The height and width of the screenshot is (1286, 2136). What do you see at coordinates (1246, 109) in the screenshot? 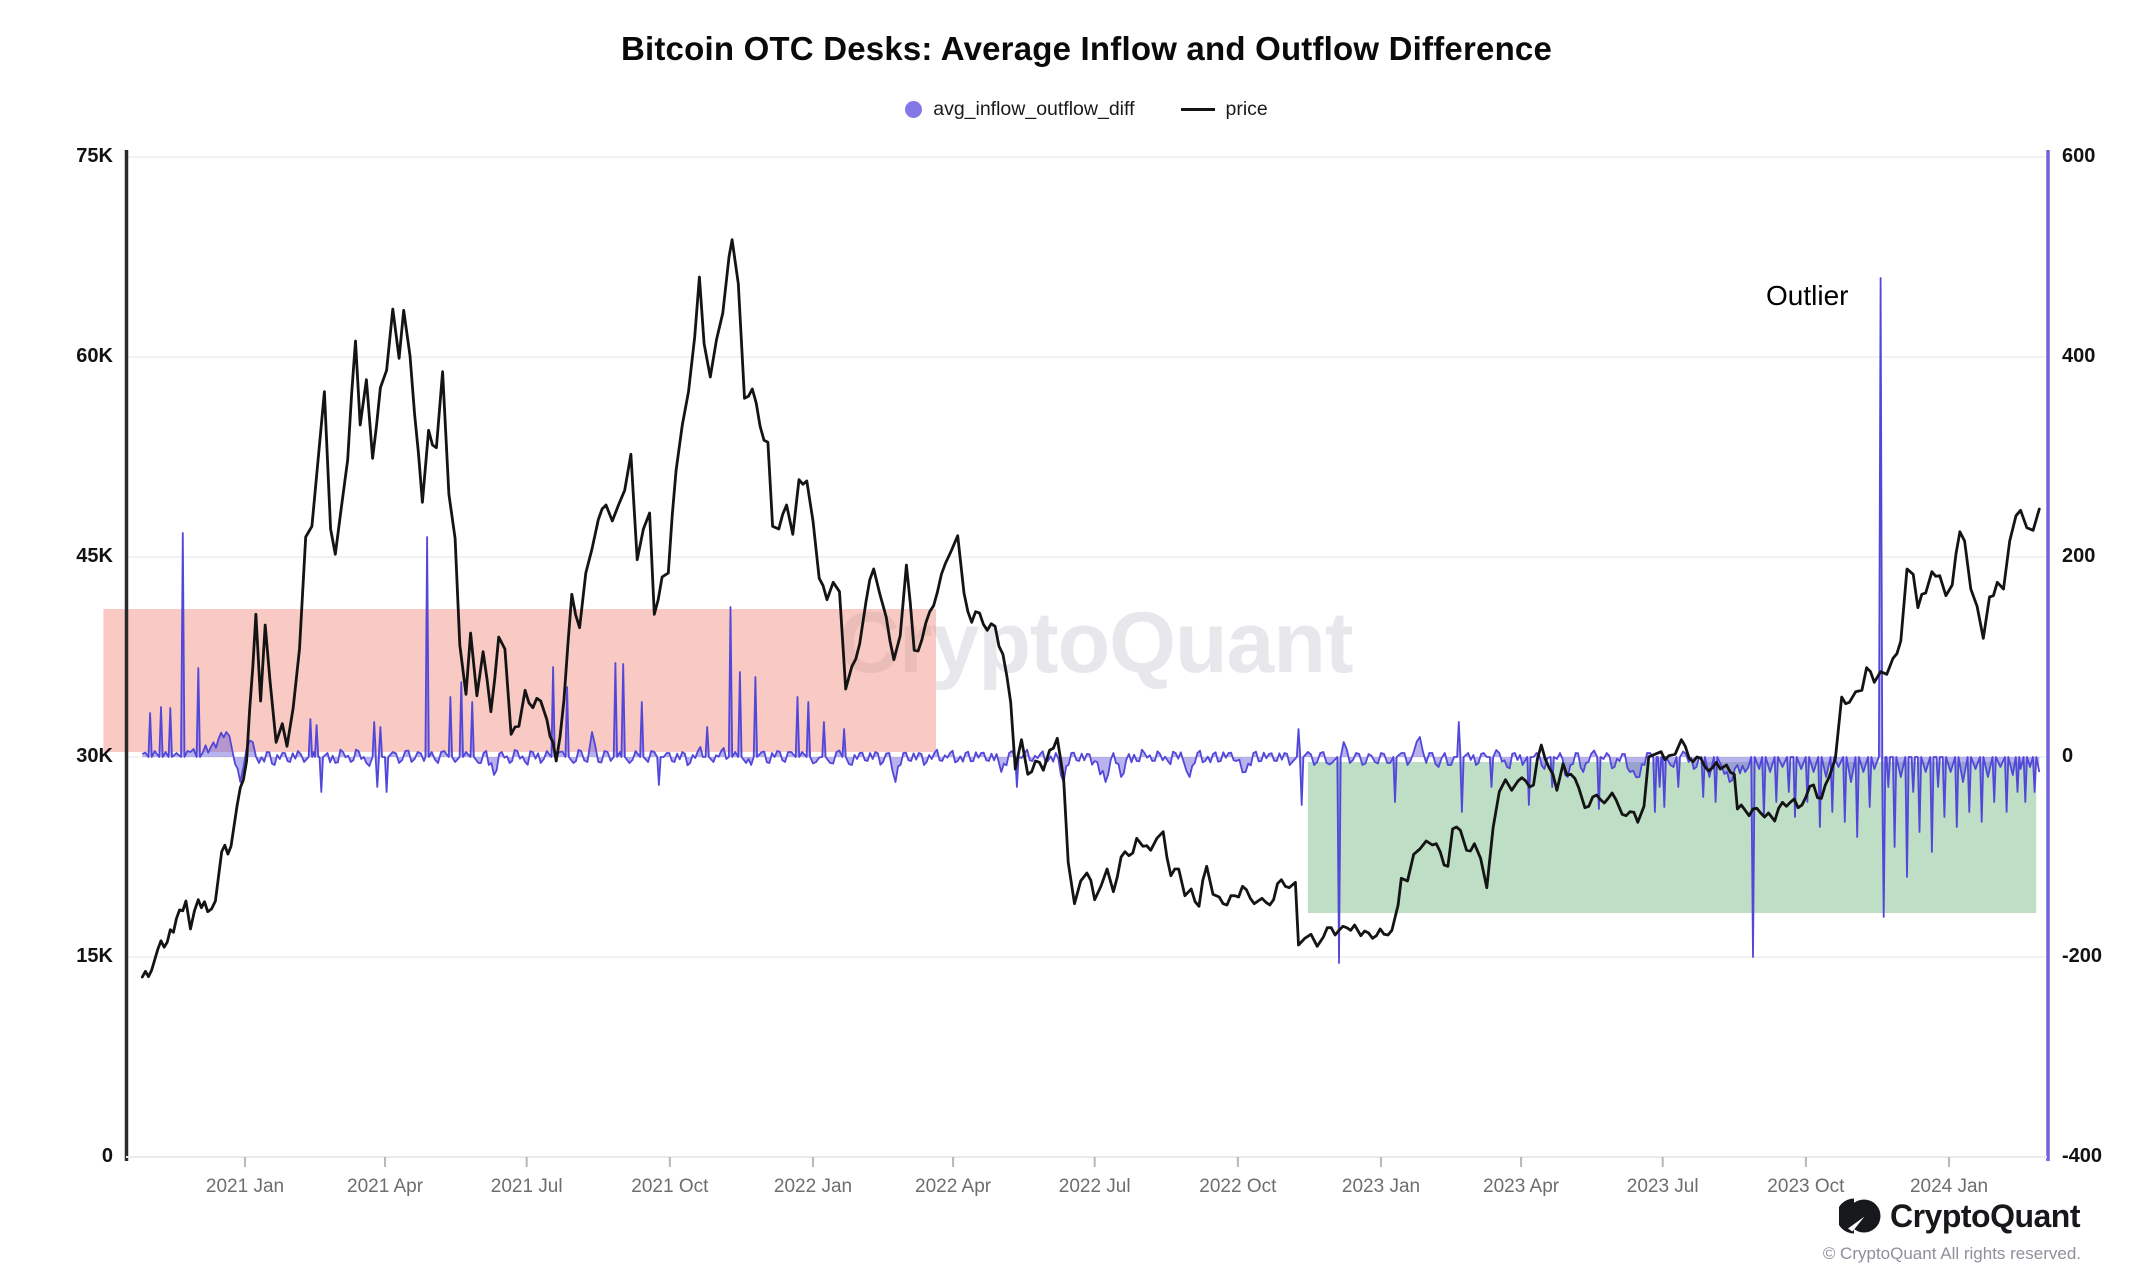
I see `legend-label: price` at bounding box center [1246, 109].